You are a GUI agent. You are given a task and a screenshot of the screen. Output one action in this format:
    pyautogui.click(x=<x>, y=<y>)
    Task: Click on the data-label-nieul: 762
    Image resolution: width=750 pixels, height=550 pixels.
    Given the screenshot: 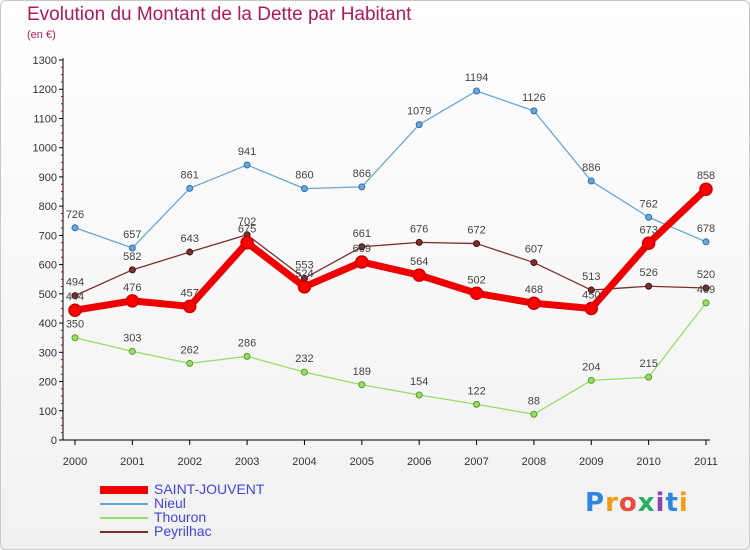 What is the action you would take?
    pyautogui.click(x=648, y=204)
    